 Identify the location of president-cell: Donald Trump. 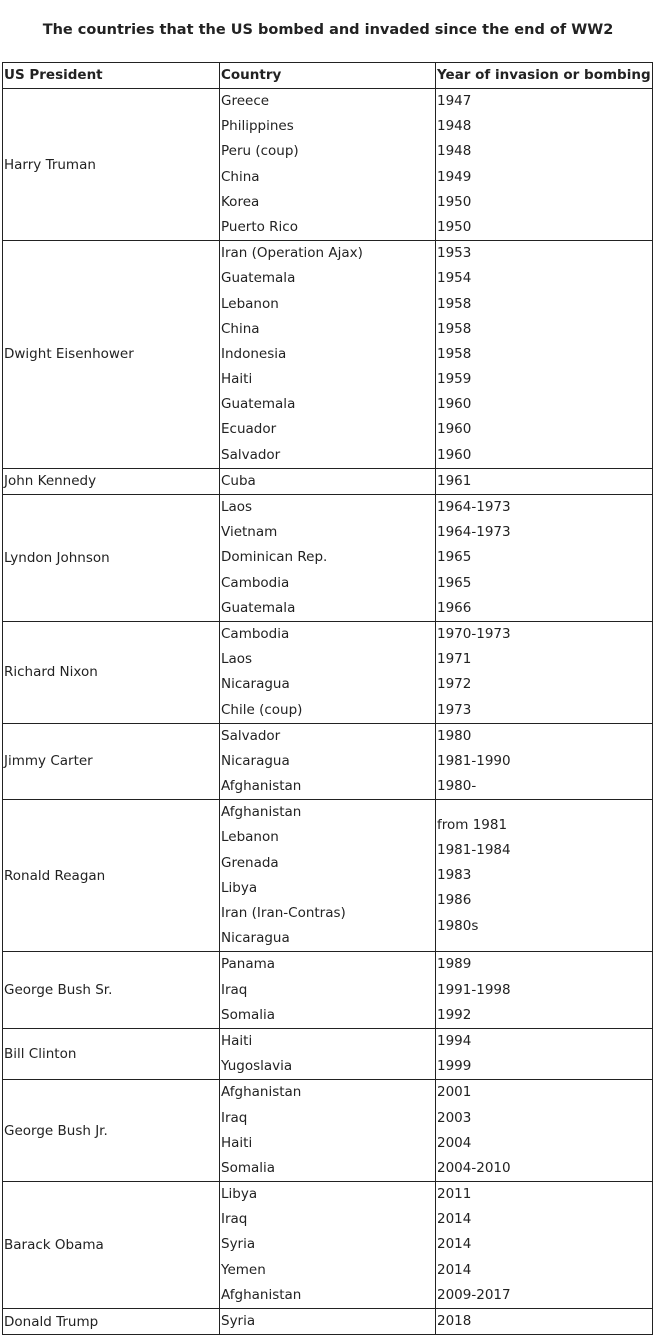
(111, 1322).